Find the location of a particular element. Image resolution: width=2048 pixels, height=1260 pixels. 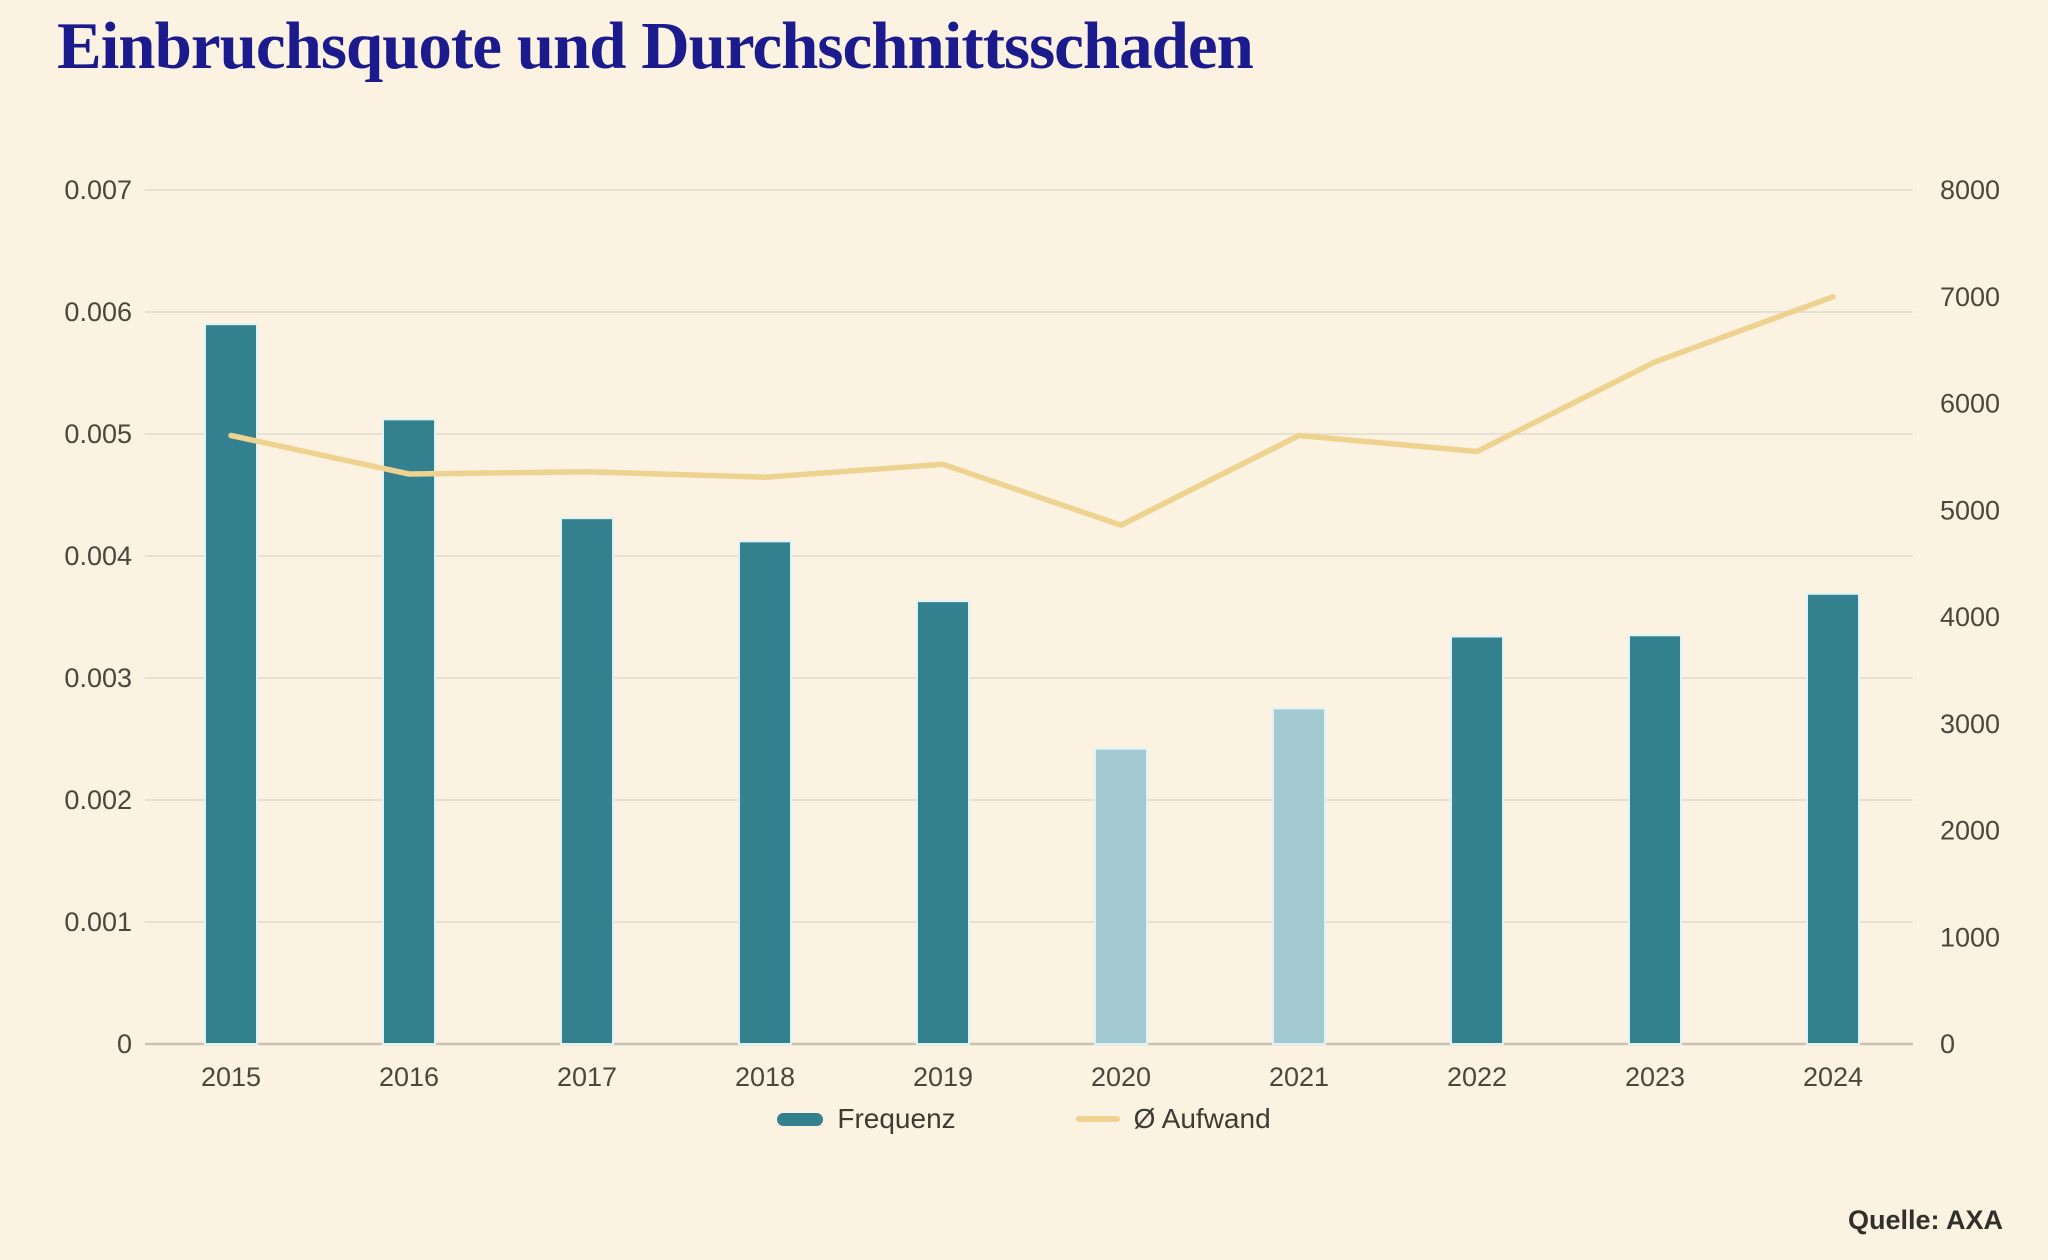

y-left-tick-label: 0.004 is located at coordinates (98, 556).